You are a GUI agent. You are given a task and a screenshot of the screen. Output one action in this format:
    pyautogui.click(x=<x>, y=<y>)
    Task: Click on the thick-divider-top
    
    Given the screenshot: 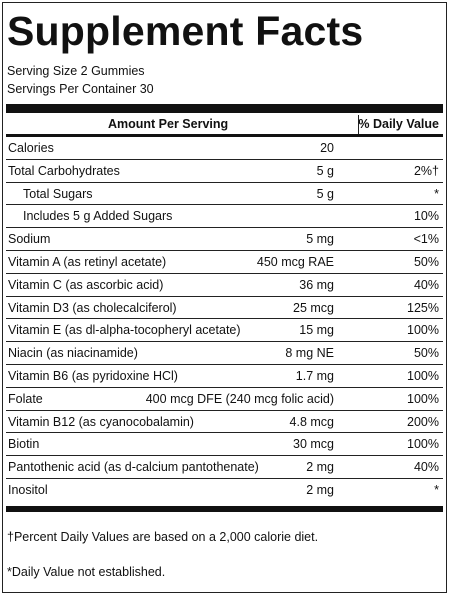 What is the action you would take?
    pyautogui.click(x=224, y=108)
    